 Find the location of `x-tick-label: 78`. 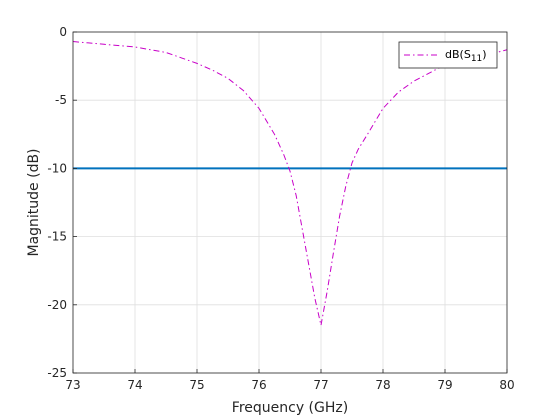

x-tick-label: 78 is located at coordinates (382, 385).